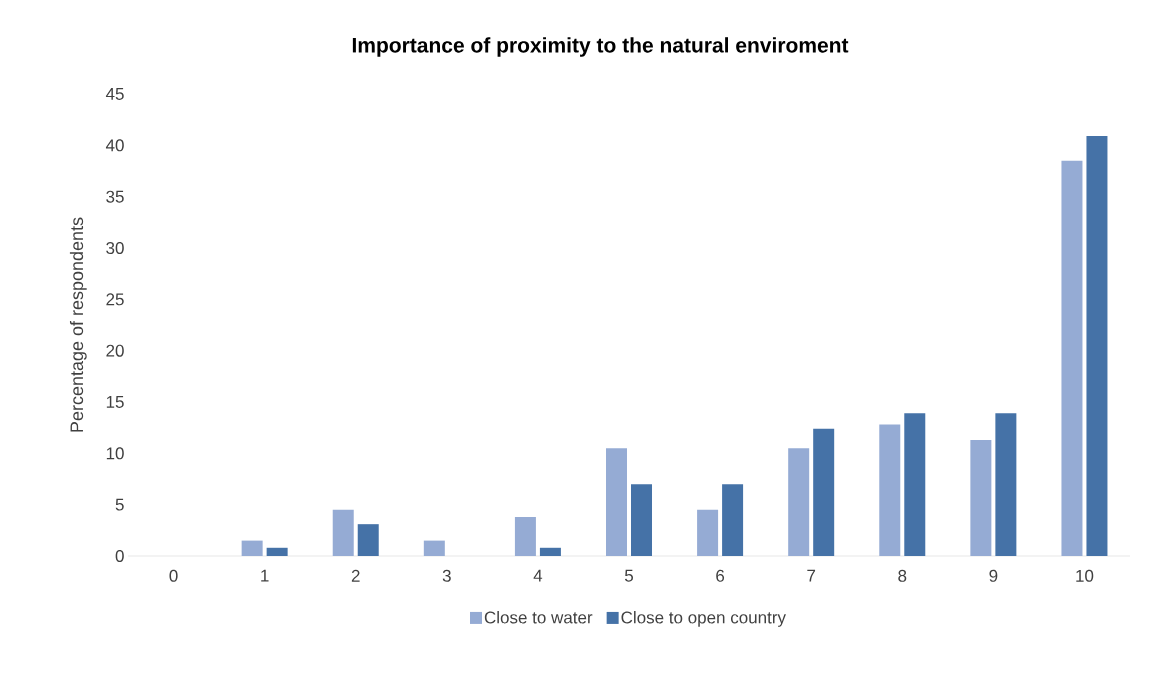  I want to click on x-tick-label: 8, so click(902, 575).